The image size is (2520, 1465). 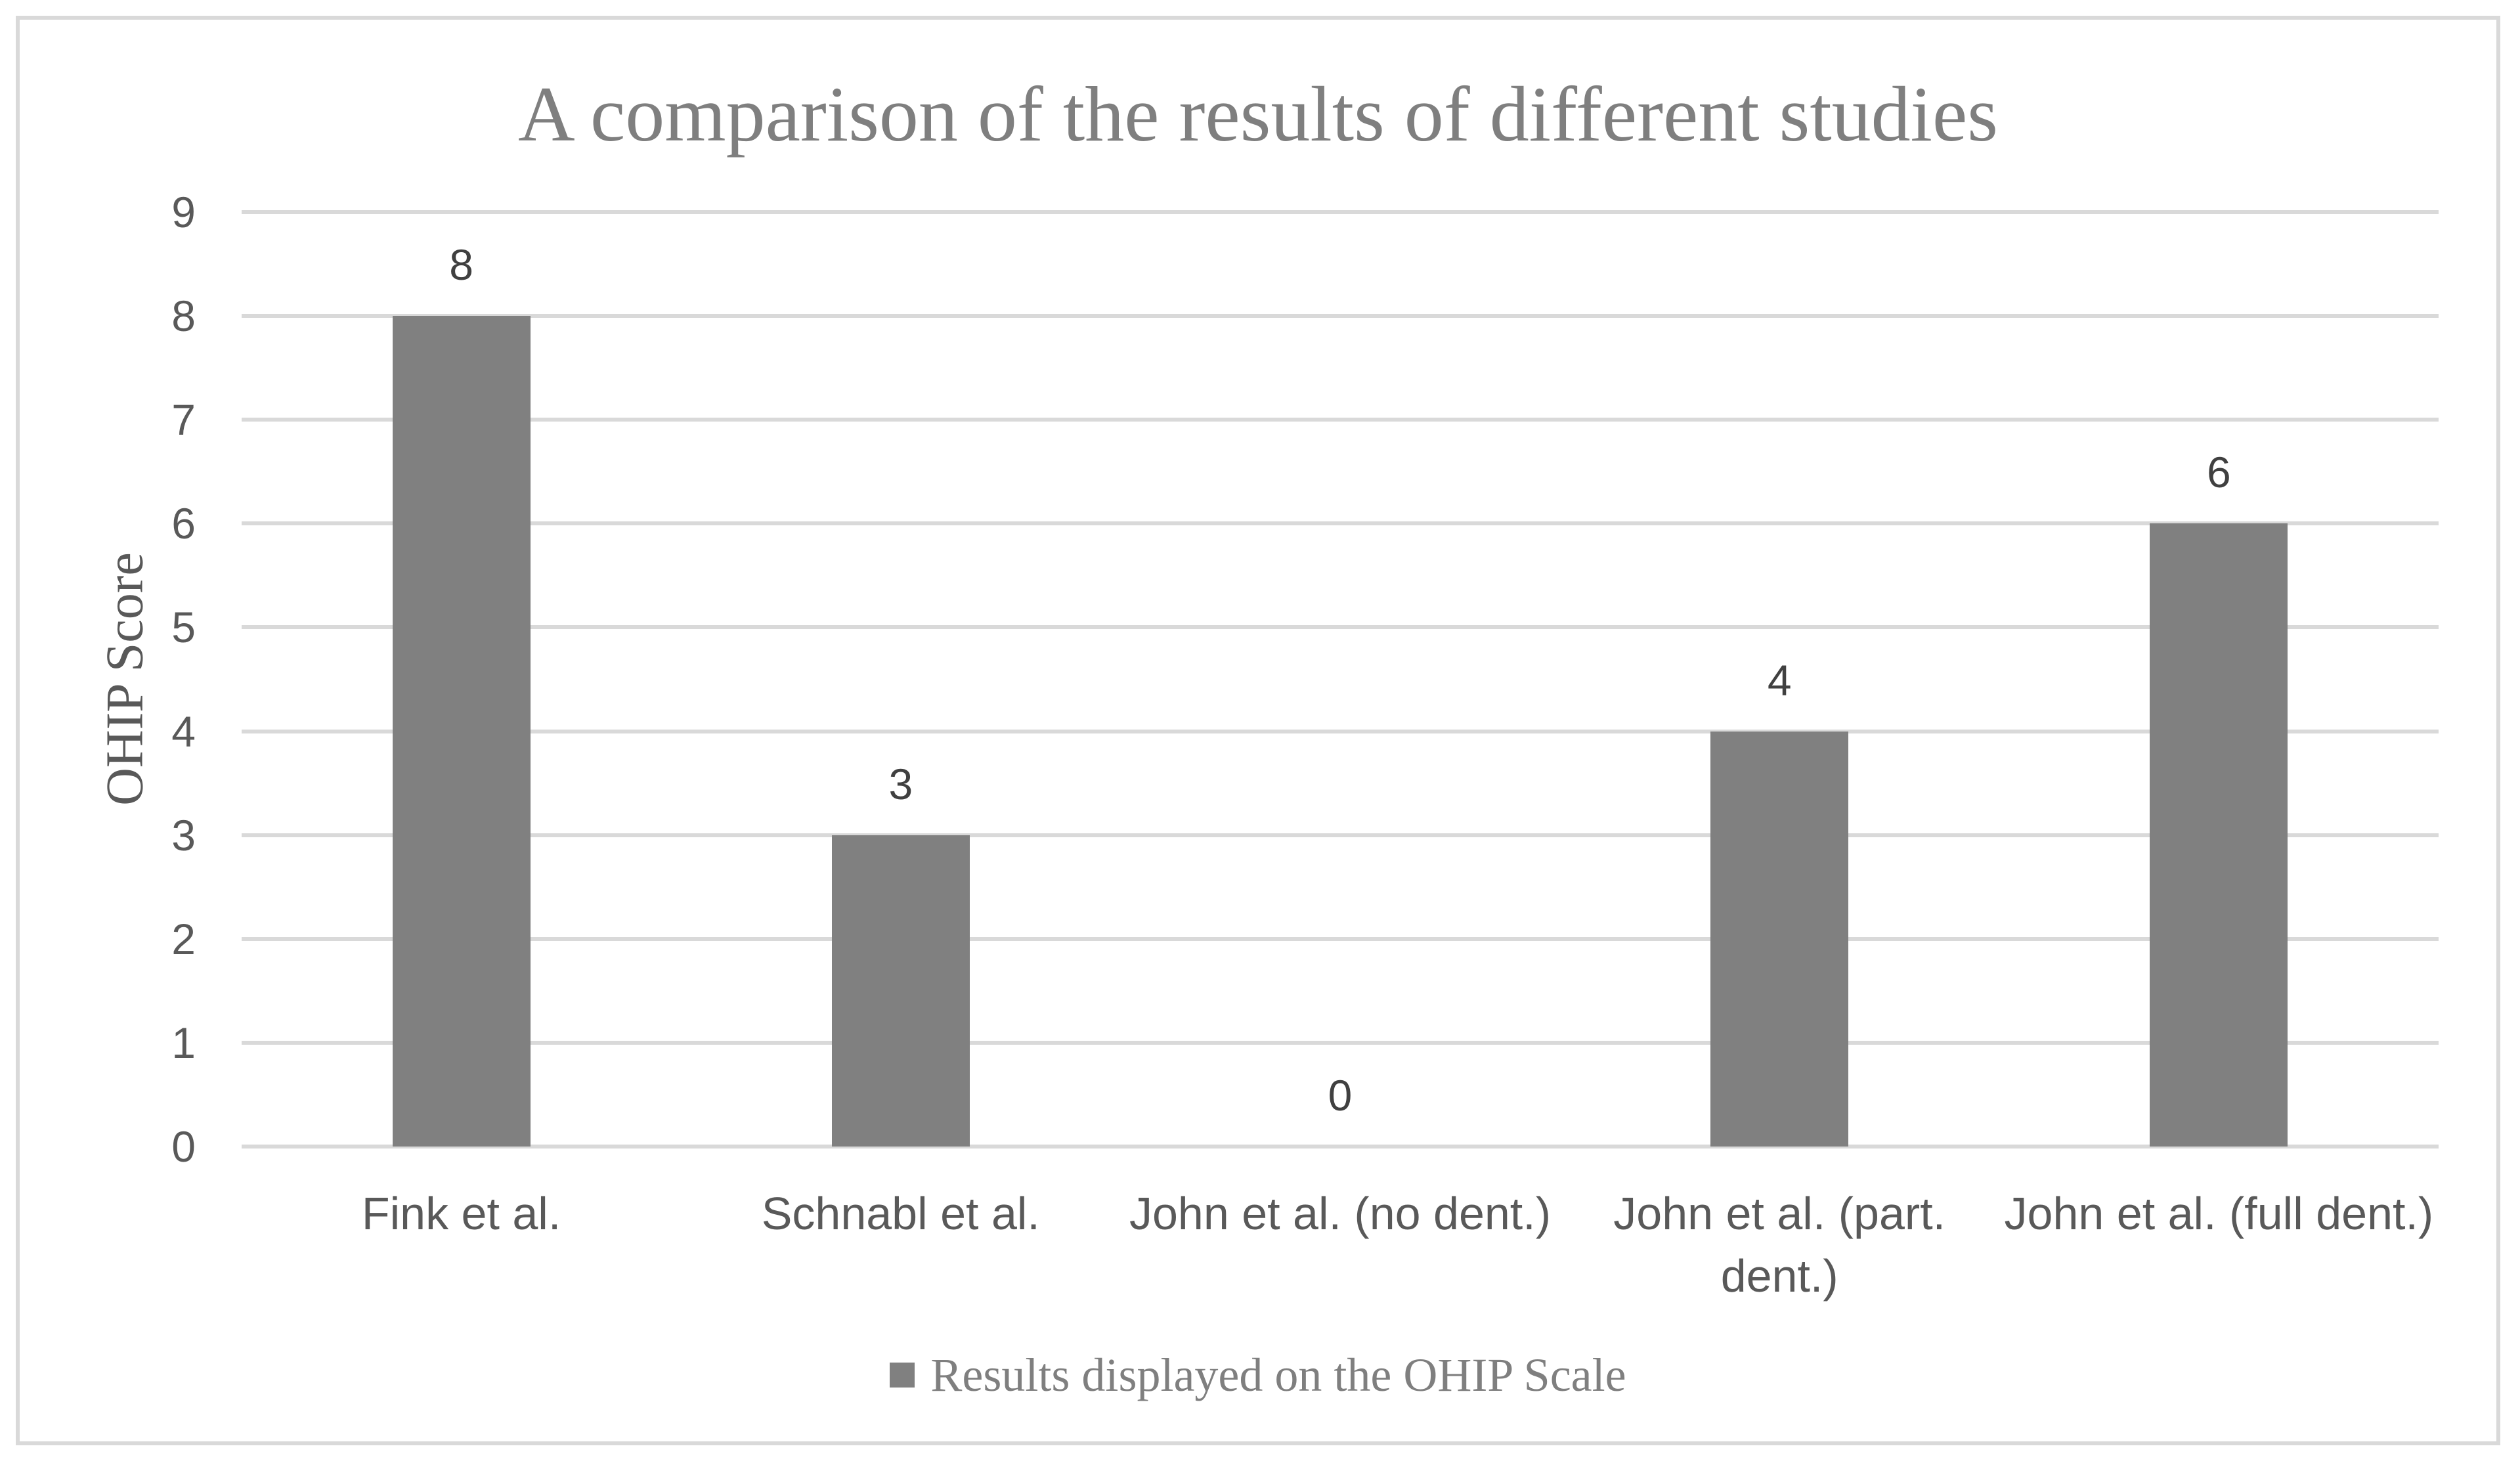 I want to click on y-tick-label: 7, so click(x=183, y=420).